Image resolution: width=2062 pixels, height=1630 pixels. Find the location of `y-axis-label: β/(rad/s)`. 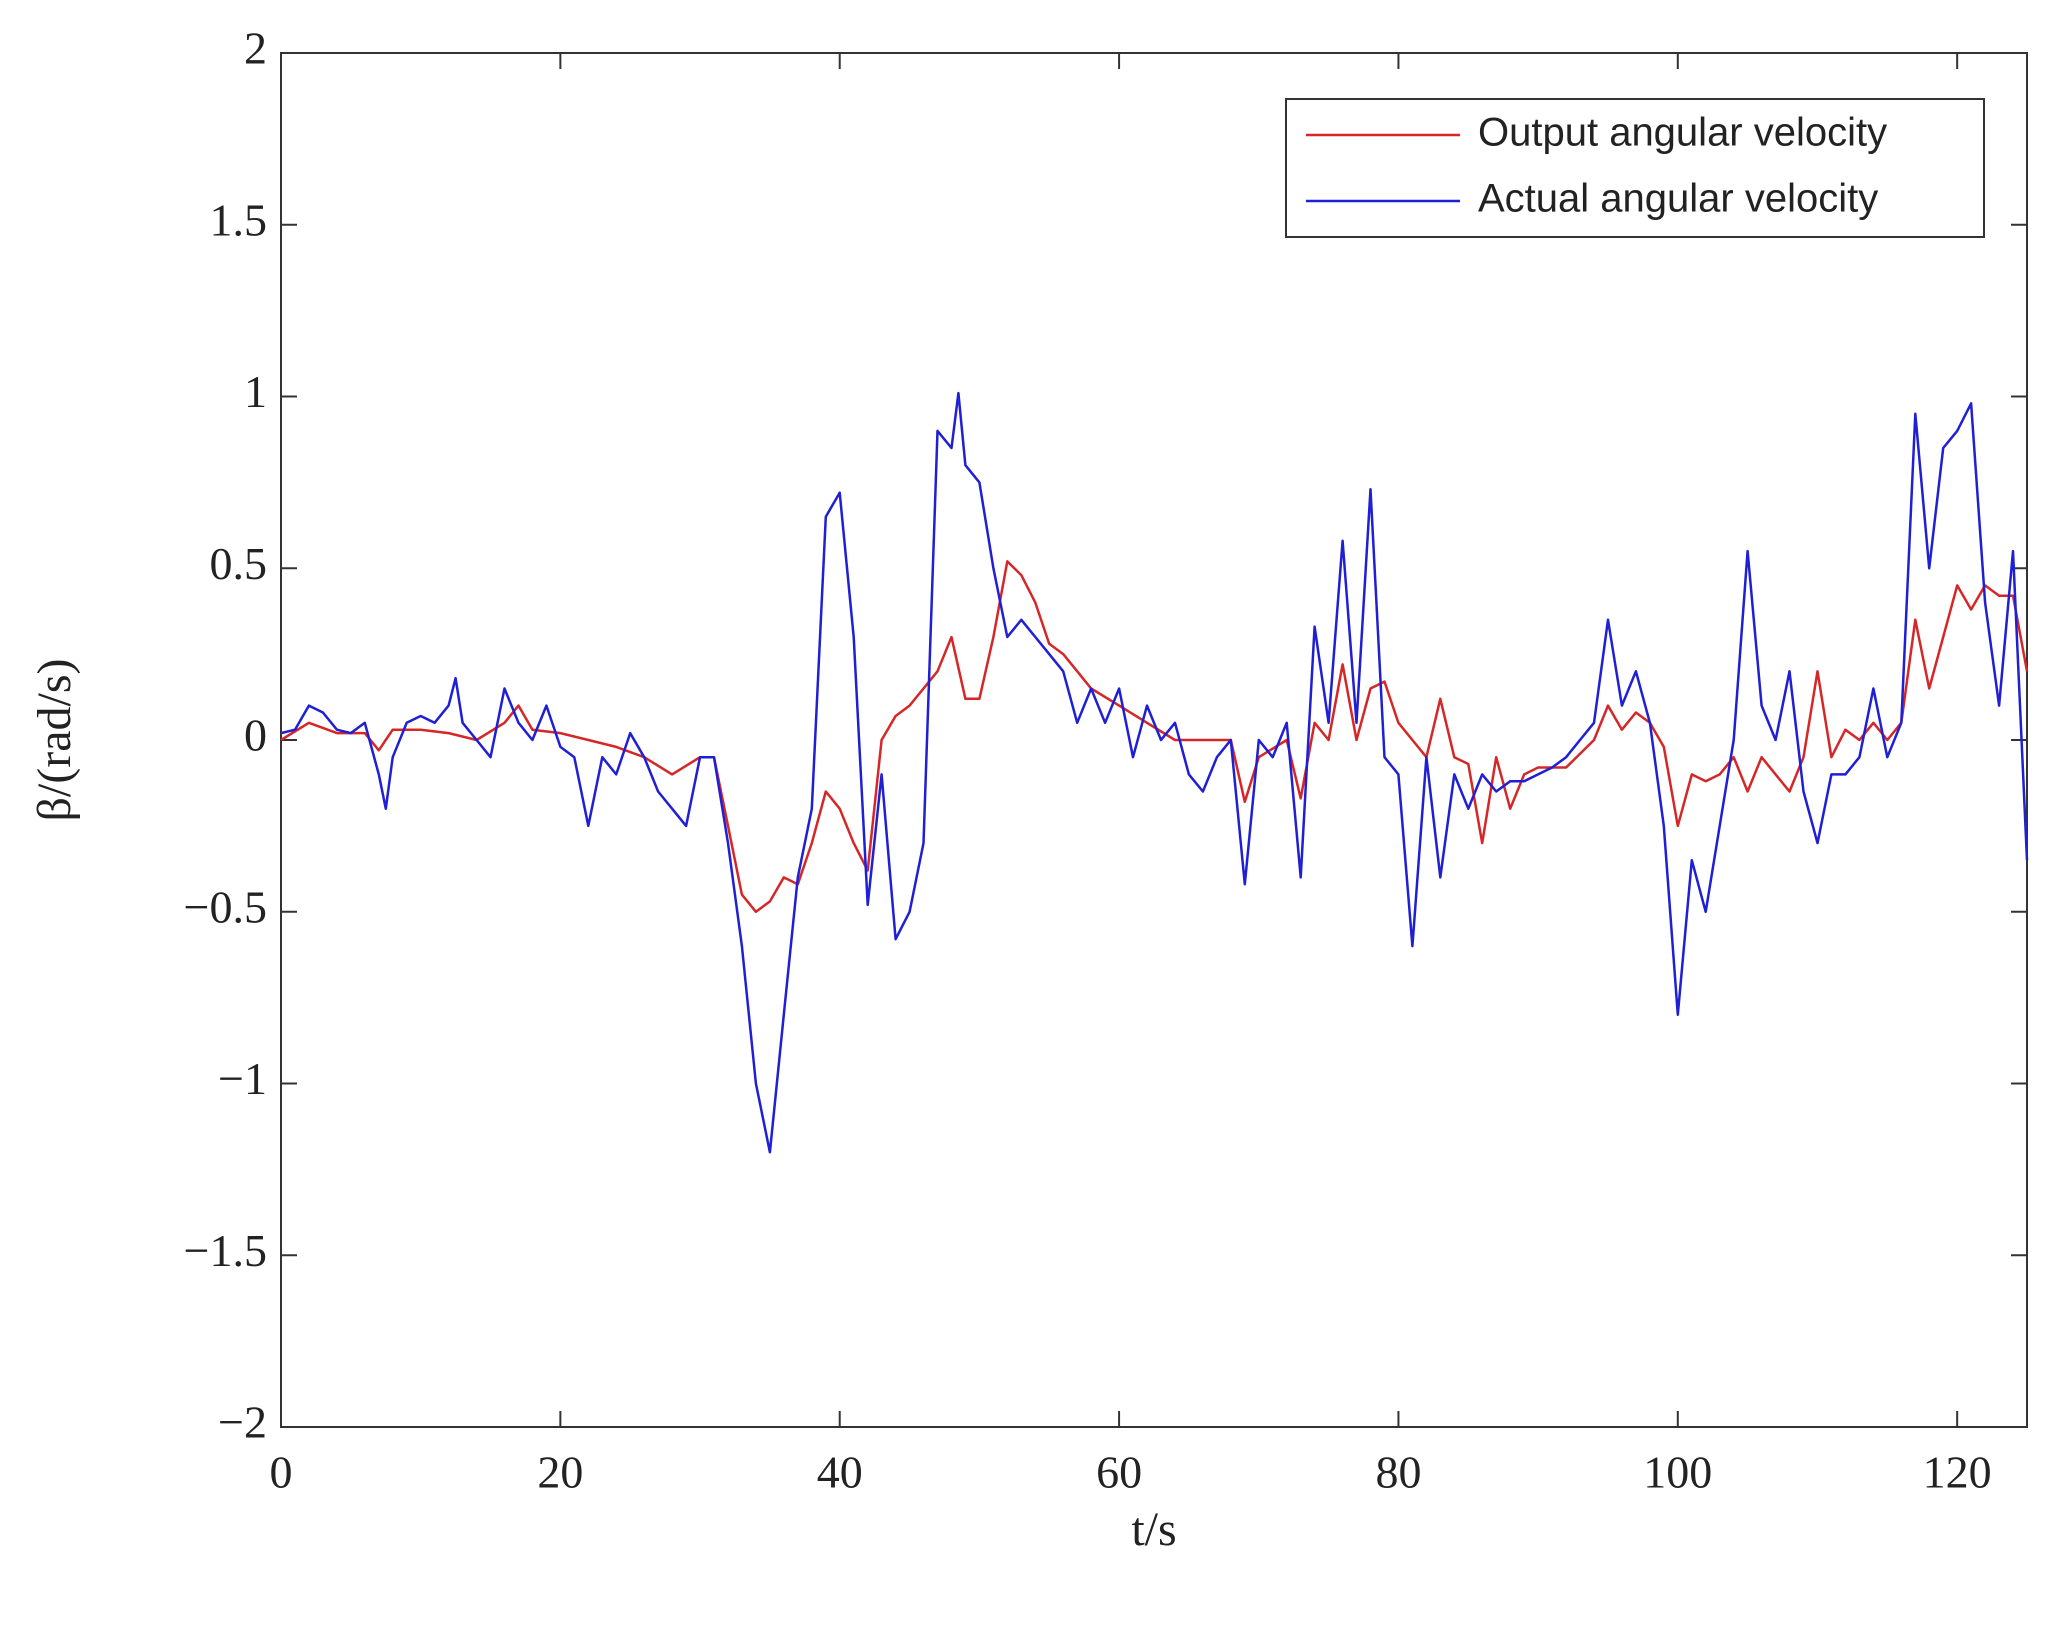

y-axis-label: β/(rad/s) is located at coordinates (54, 739).